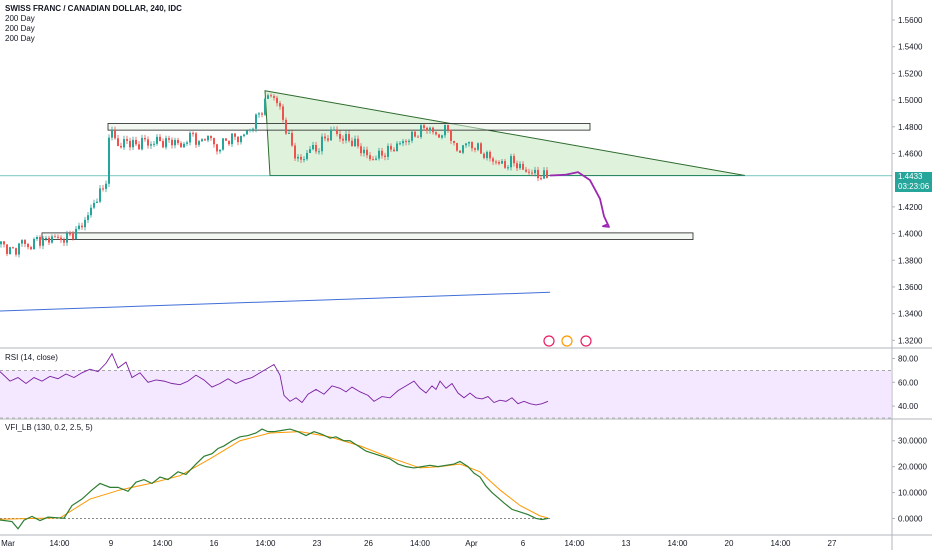 The image size is (932, 555). I want to click on time-tick-label: 20, so click(729, 543).